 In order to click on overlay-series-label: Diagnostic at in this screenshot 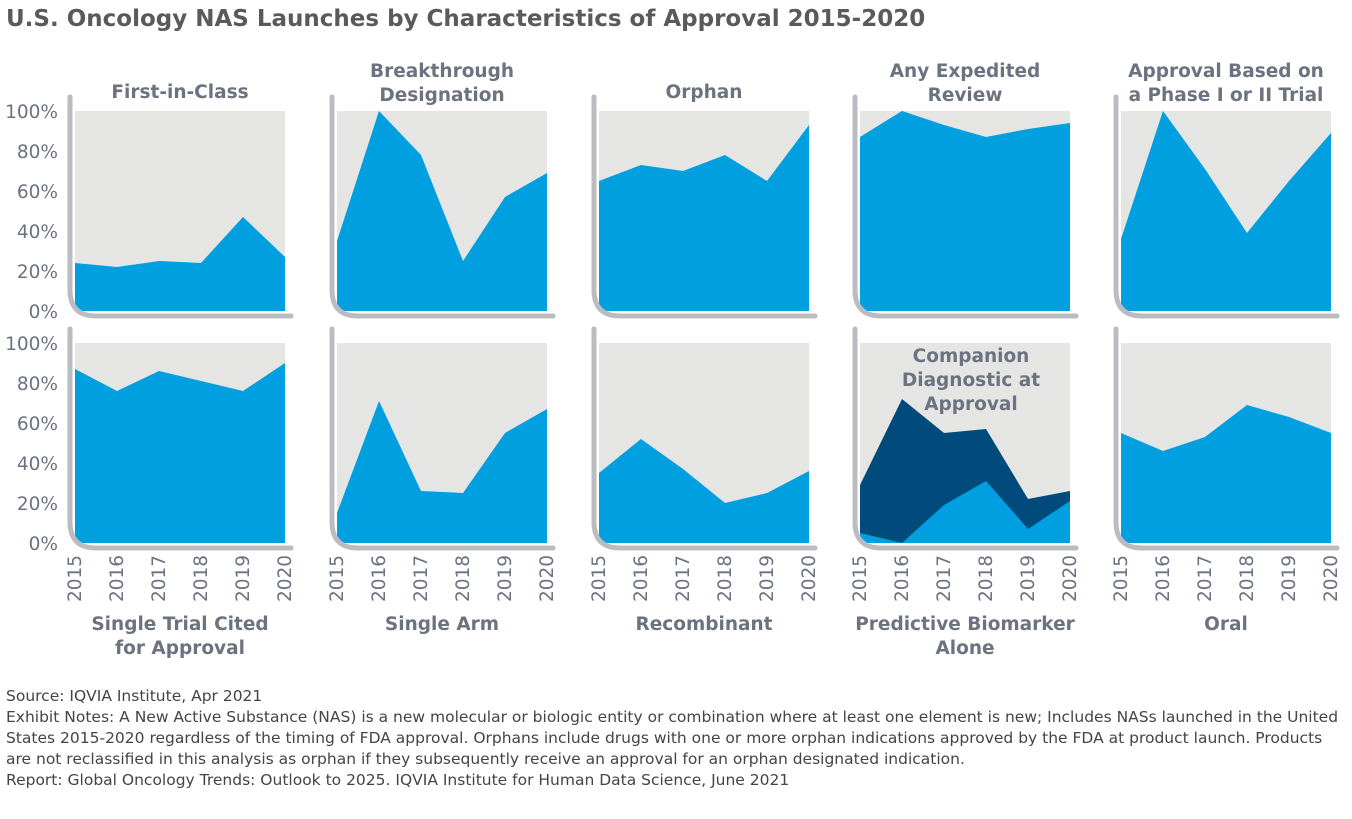, I will do `click(971, 380)`.